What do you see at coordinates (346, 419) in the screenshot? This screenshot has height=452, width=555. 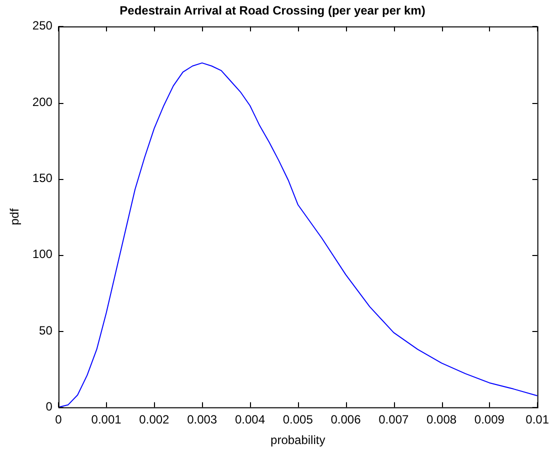 I see `x-tick-label: 0.006` at bounding box center [346, 419].